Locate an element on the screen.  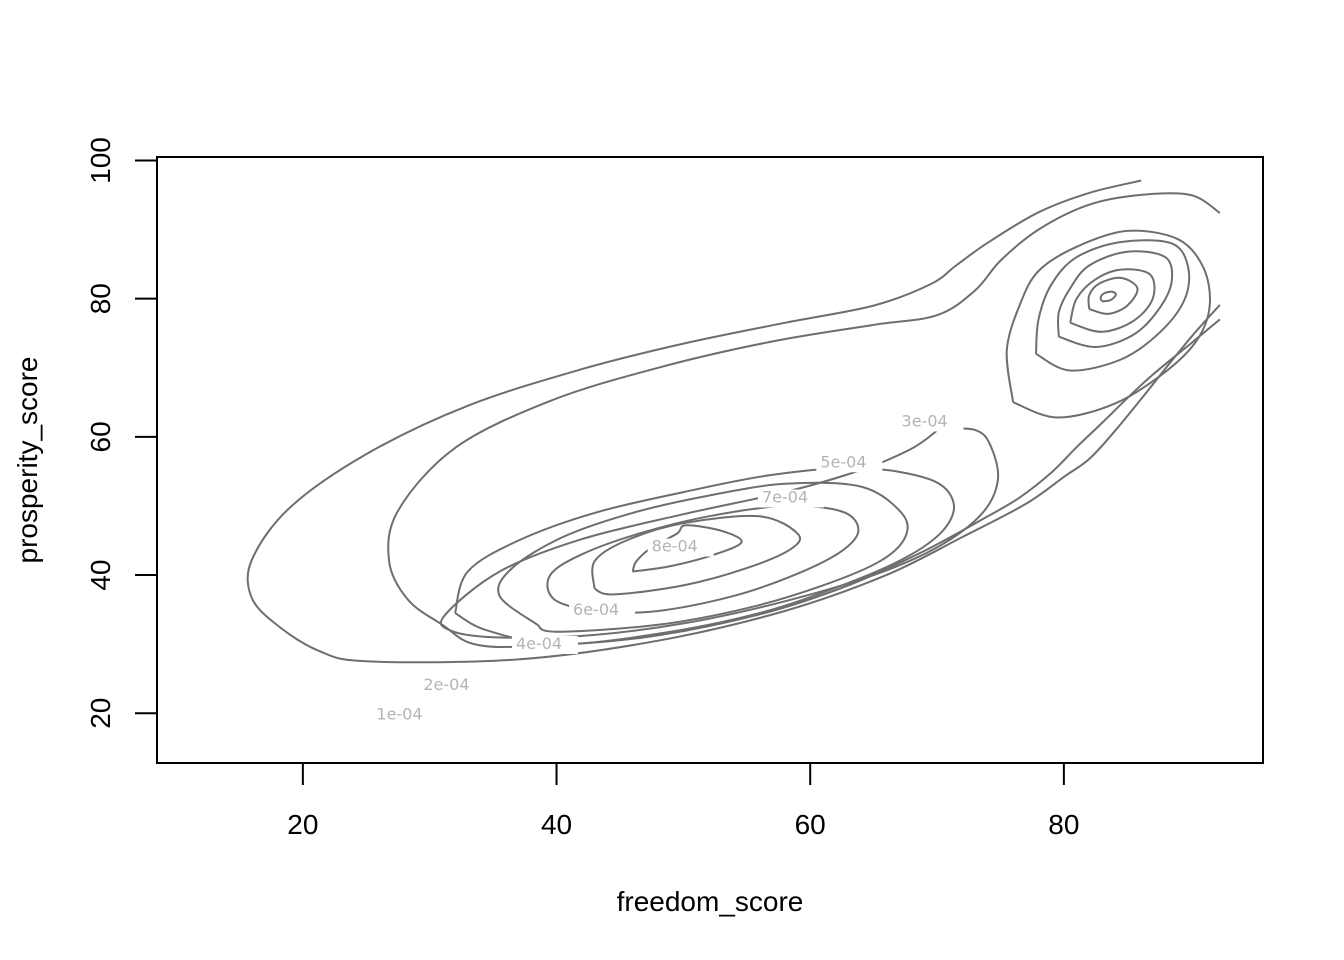
y-tick-label: 20 is located at coordinates (100, 713).